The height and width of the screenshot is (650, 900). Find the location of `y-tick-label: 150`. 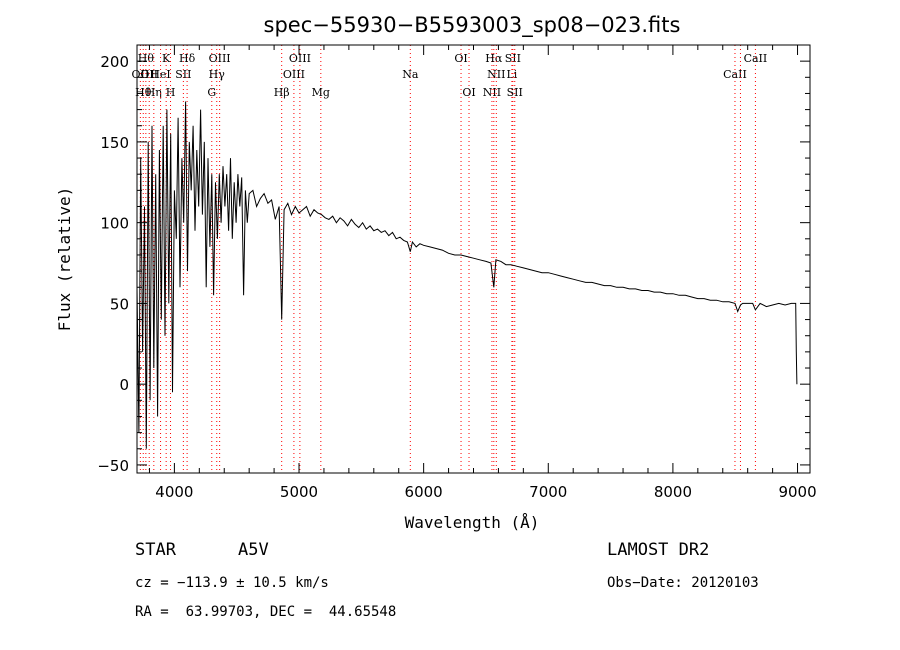

y-tick-label: 150 is located at coordinates (114, 143).